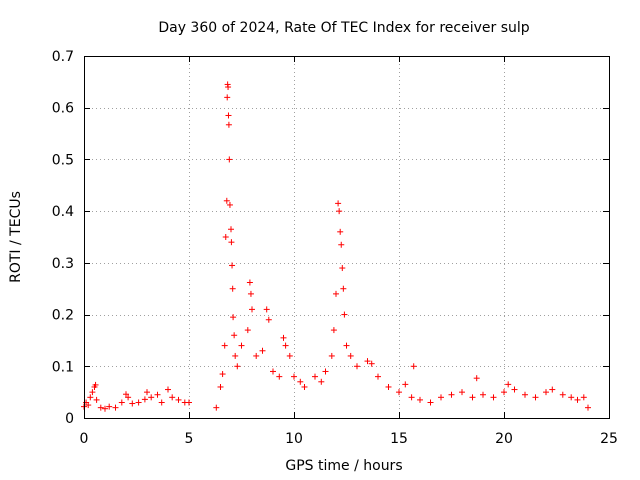 The height and width of the screenshot is (480, 640). I want to click on y-tick-label: 0.5, so click(63, 160).